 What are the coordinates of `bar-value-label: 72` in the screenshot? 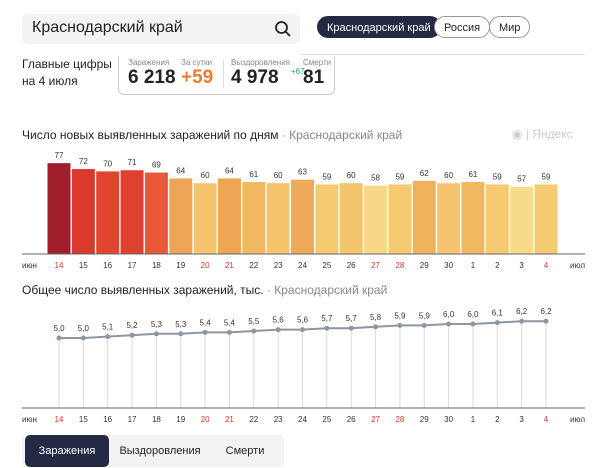 It's located at (83, 161).